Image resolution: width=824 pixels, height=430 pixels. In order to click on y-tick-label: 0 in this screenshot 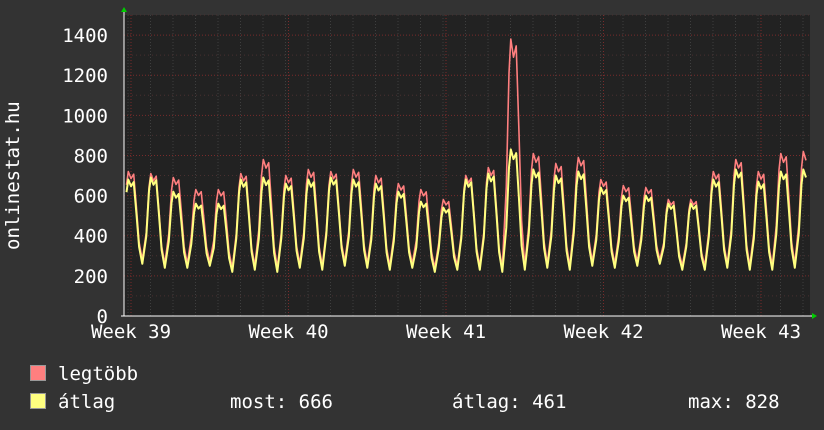, I will do `click(102, 317)`.